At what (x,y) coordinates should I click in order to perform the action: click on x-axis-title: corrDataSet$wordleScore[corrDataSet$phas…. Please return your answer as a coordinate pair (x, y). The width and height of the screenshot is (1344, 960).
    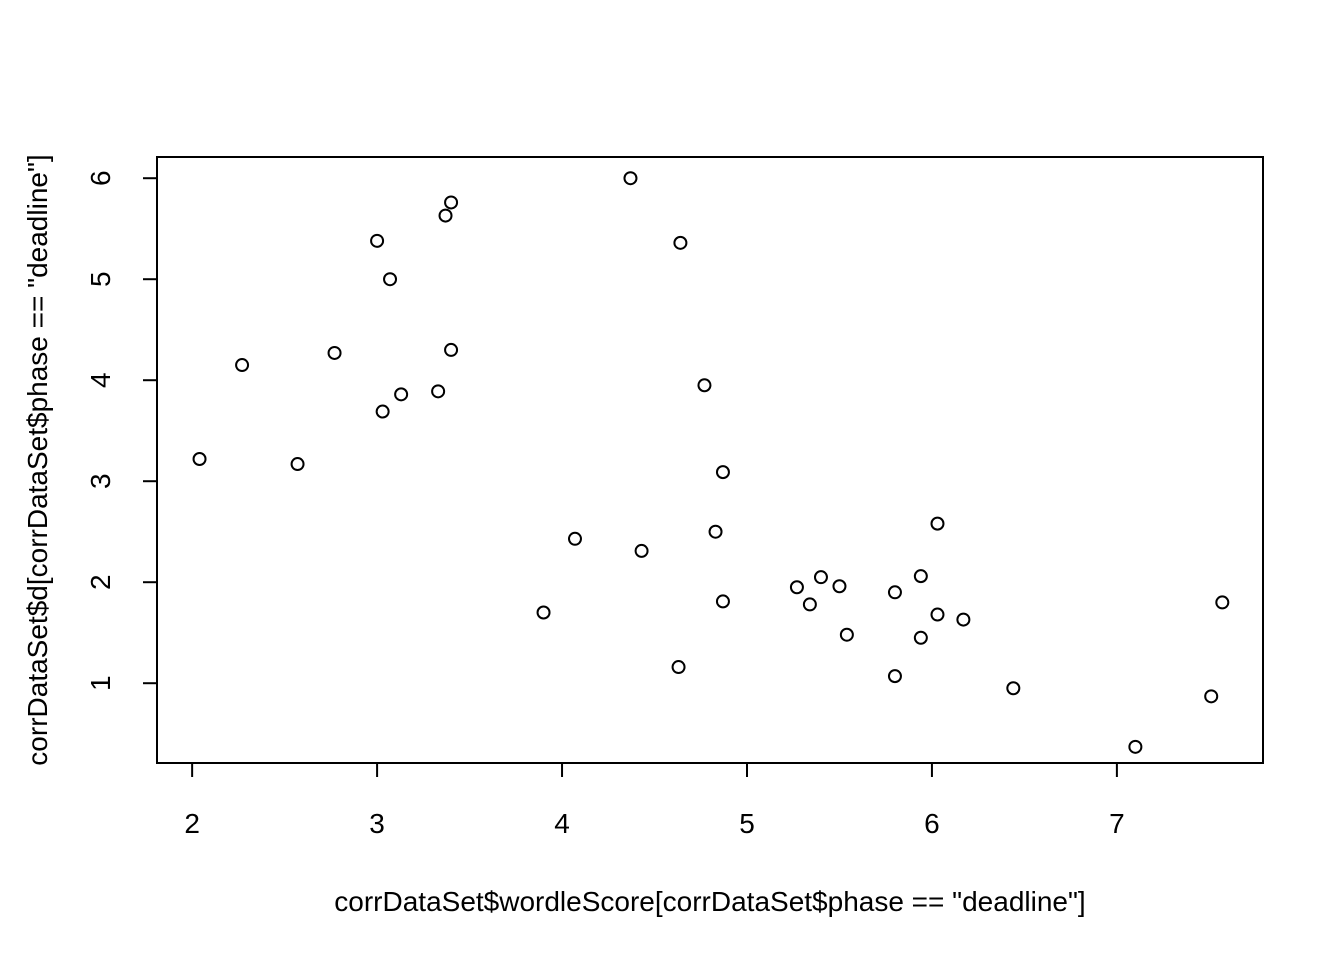
    Looking at the image, I should click on (709, 901).